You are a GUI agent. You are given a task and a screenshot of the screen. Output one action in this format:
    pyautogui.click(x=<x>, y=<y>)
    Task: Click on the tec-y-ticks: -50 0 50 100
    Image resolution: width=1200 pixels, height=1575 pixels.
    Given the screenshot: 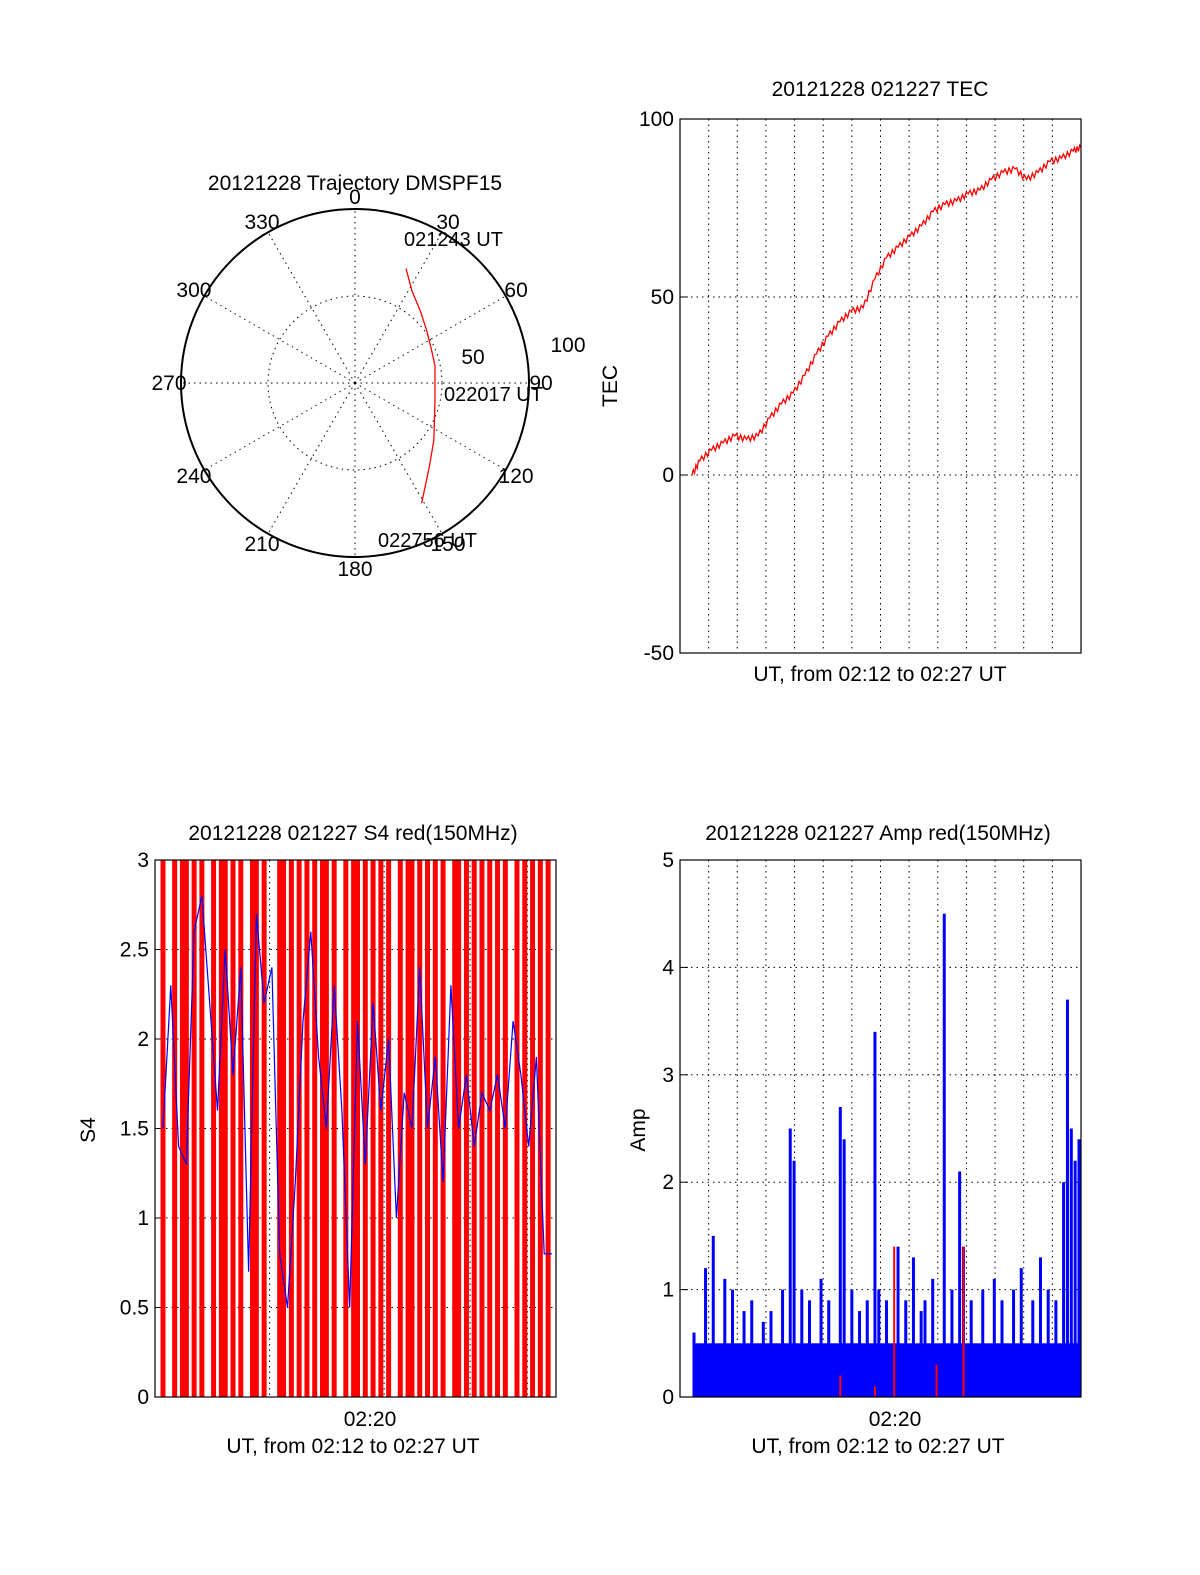 What is the action you would take?
    pyautogui.click(x=663, y=386)
    